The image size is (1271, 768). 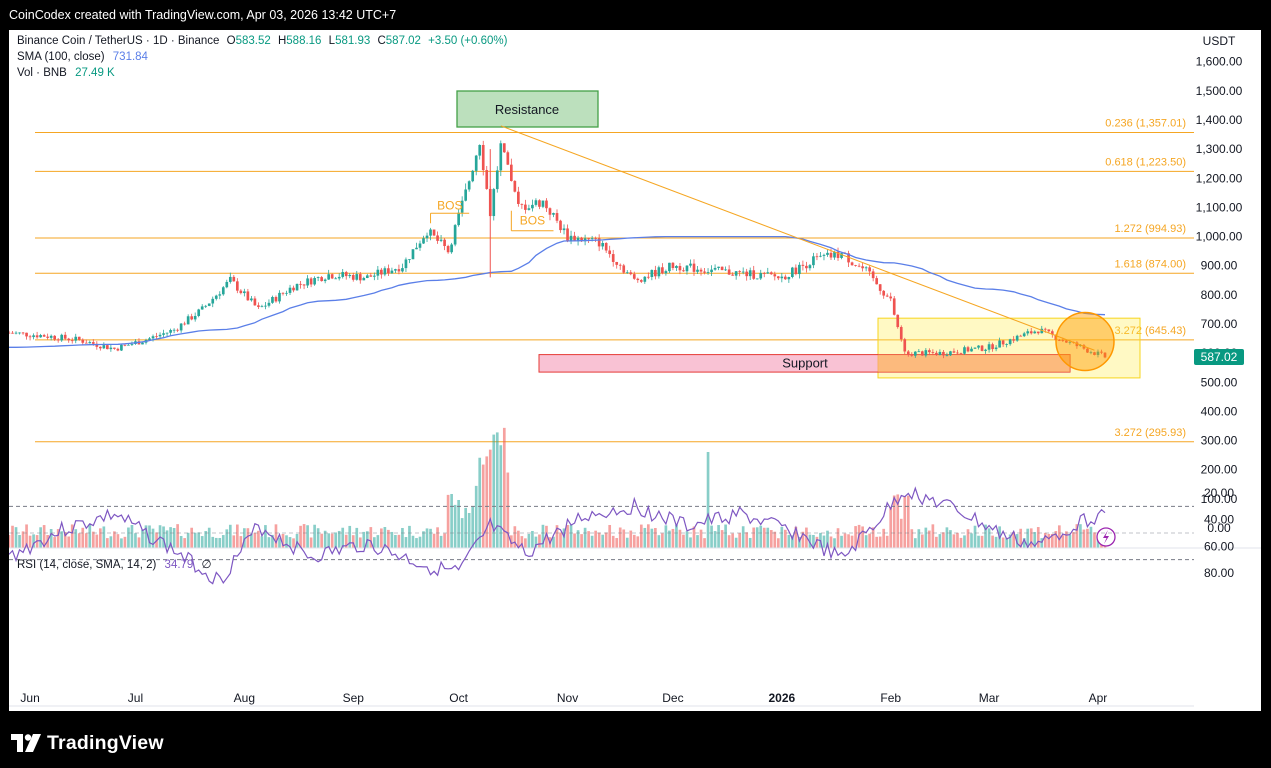 What do you see at coordinates (1219, 62) in the screenshot?
I see `price-tick: 1,600.00` at bounding box center [1219, 62].